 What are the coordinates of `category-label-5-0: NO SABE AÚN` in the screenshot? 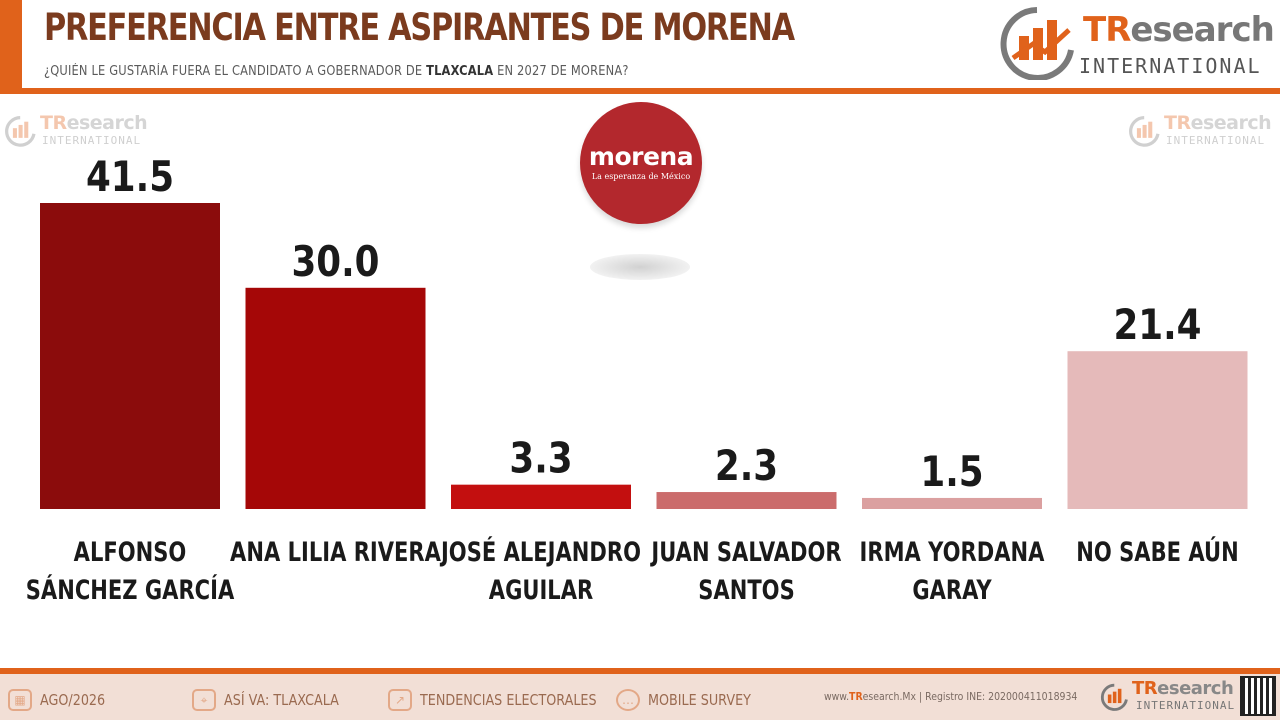 It's located at (1157, 550).